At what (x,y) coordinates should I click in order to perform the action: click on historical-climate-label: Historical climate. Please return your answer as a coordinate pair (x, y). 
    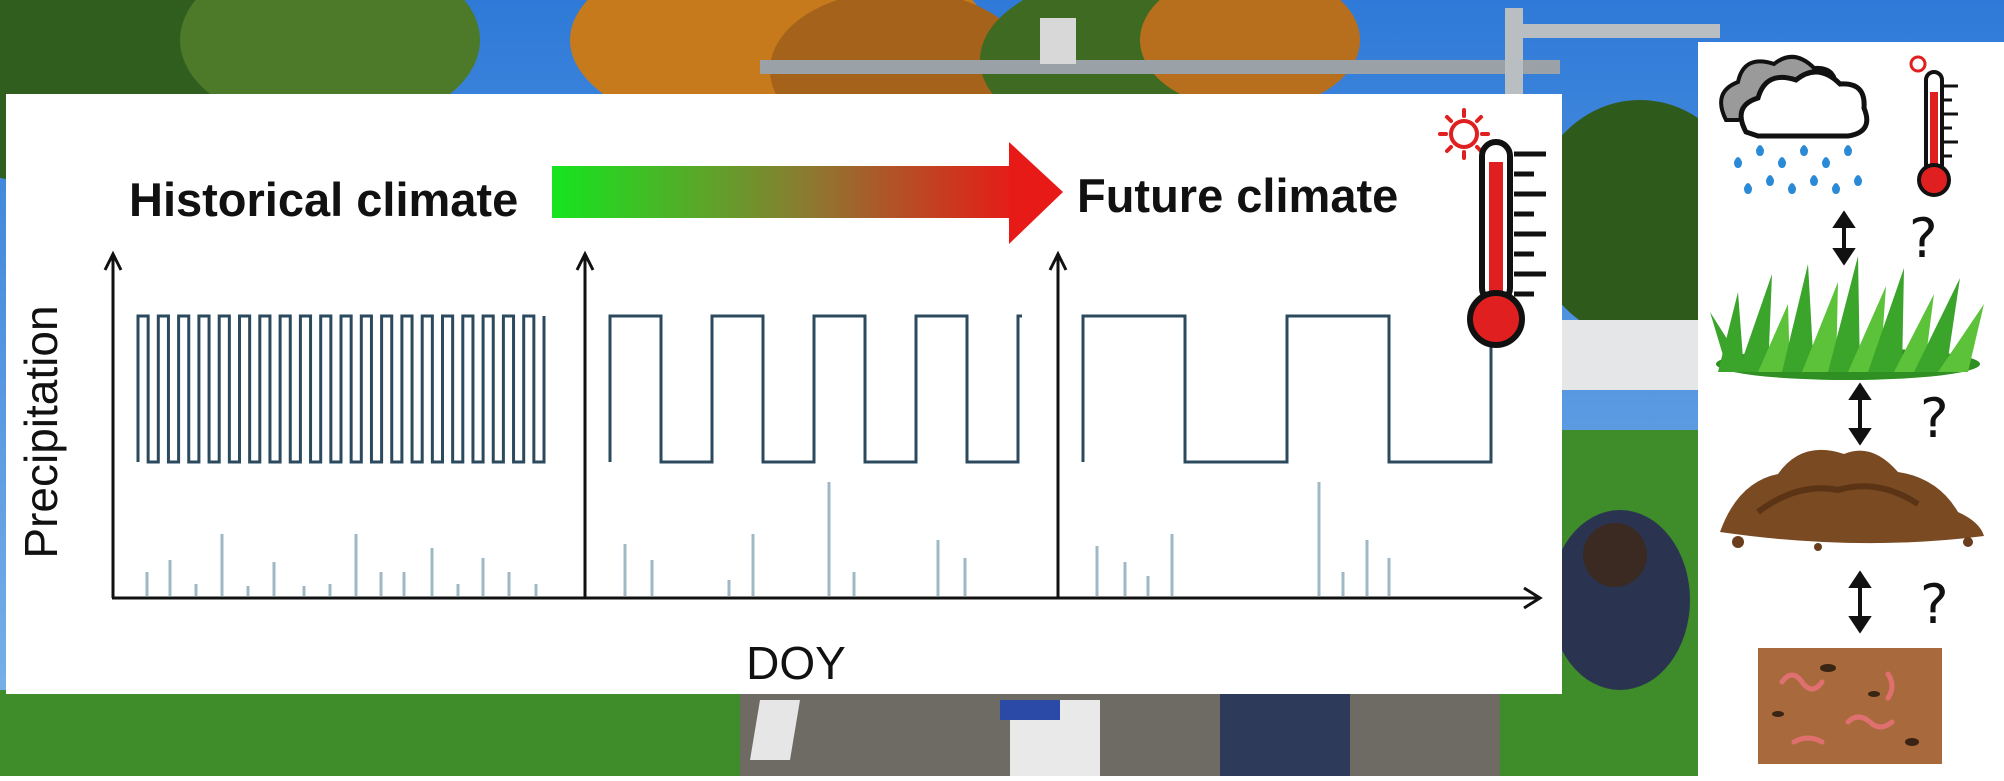
    Looking at the image, I should click on (324, 199).